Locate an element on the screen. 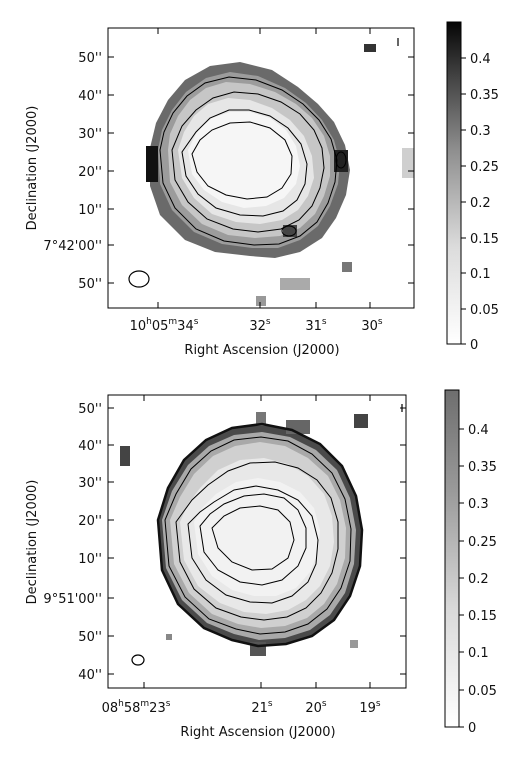  panel-bottom-colorbar-labels: 0.4 0.35 0.3 0.25 0.2 0.15 0.1 0.05 0 is located at coordinates (482, 579).